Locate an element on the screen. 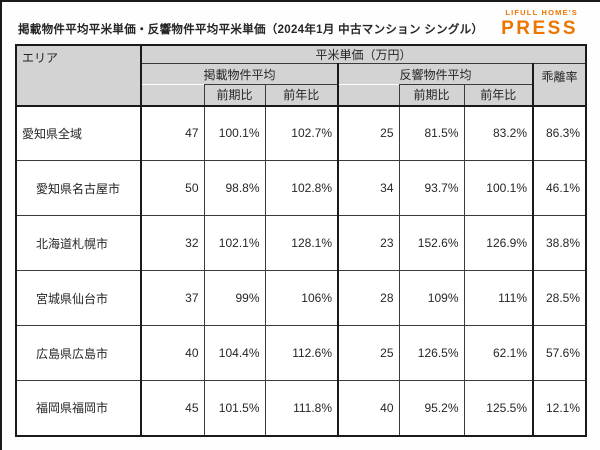 The image size is (600, 450). response-avg-value: 40 is located at coordinates (368, 408).